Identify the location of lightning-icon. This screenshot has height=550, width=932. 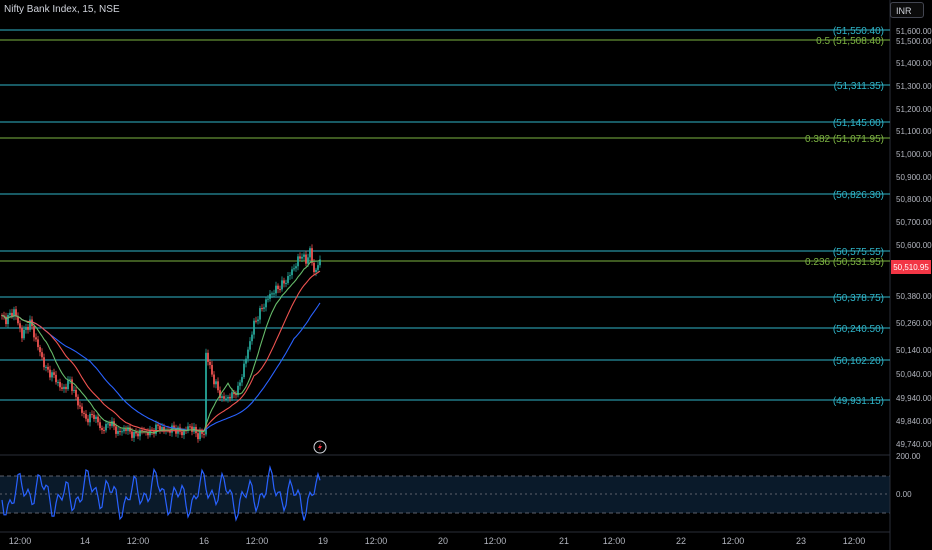
(320, 447).